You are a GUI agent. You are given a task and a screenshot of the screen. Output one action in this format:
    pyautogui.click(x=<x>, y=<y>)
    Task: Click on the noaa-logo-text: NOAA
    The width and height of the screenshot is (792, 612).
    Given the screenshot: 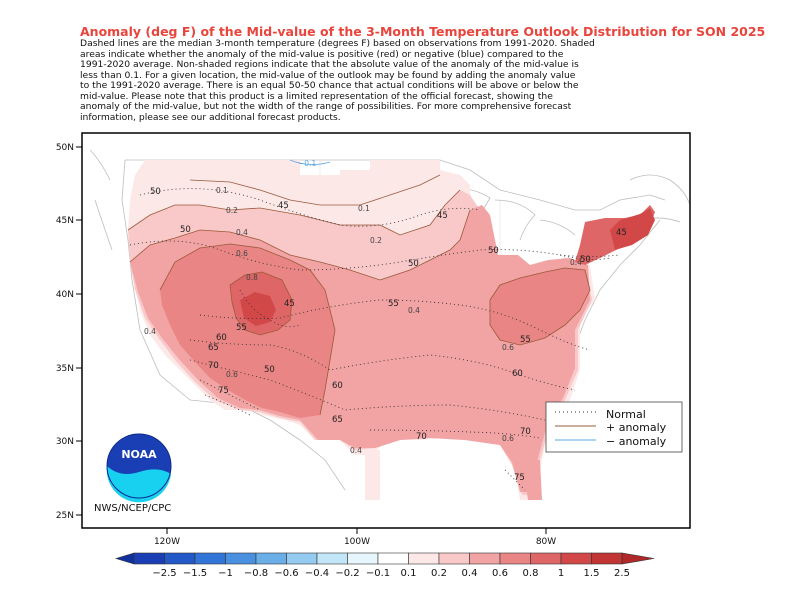 What is the action you would take?
    pyautogui.click(x=139, y=454)
    